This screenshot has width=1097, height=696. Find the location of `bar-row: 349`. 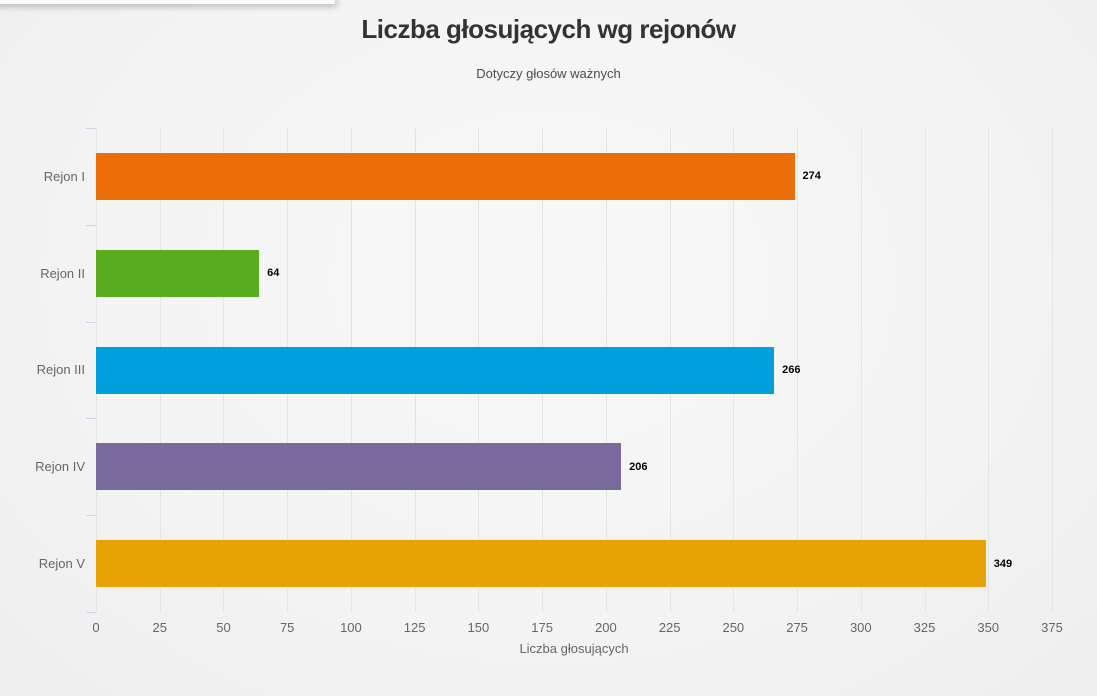

bar-row: 349 is located at coordinates (574, 564).